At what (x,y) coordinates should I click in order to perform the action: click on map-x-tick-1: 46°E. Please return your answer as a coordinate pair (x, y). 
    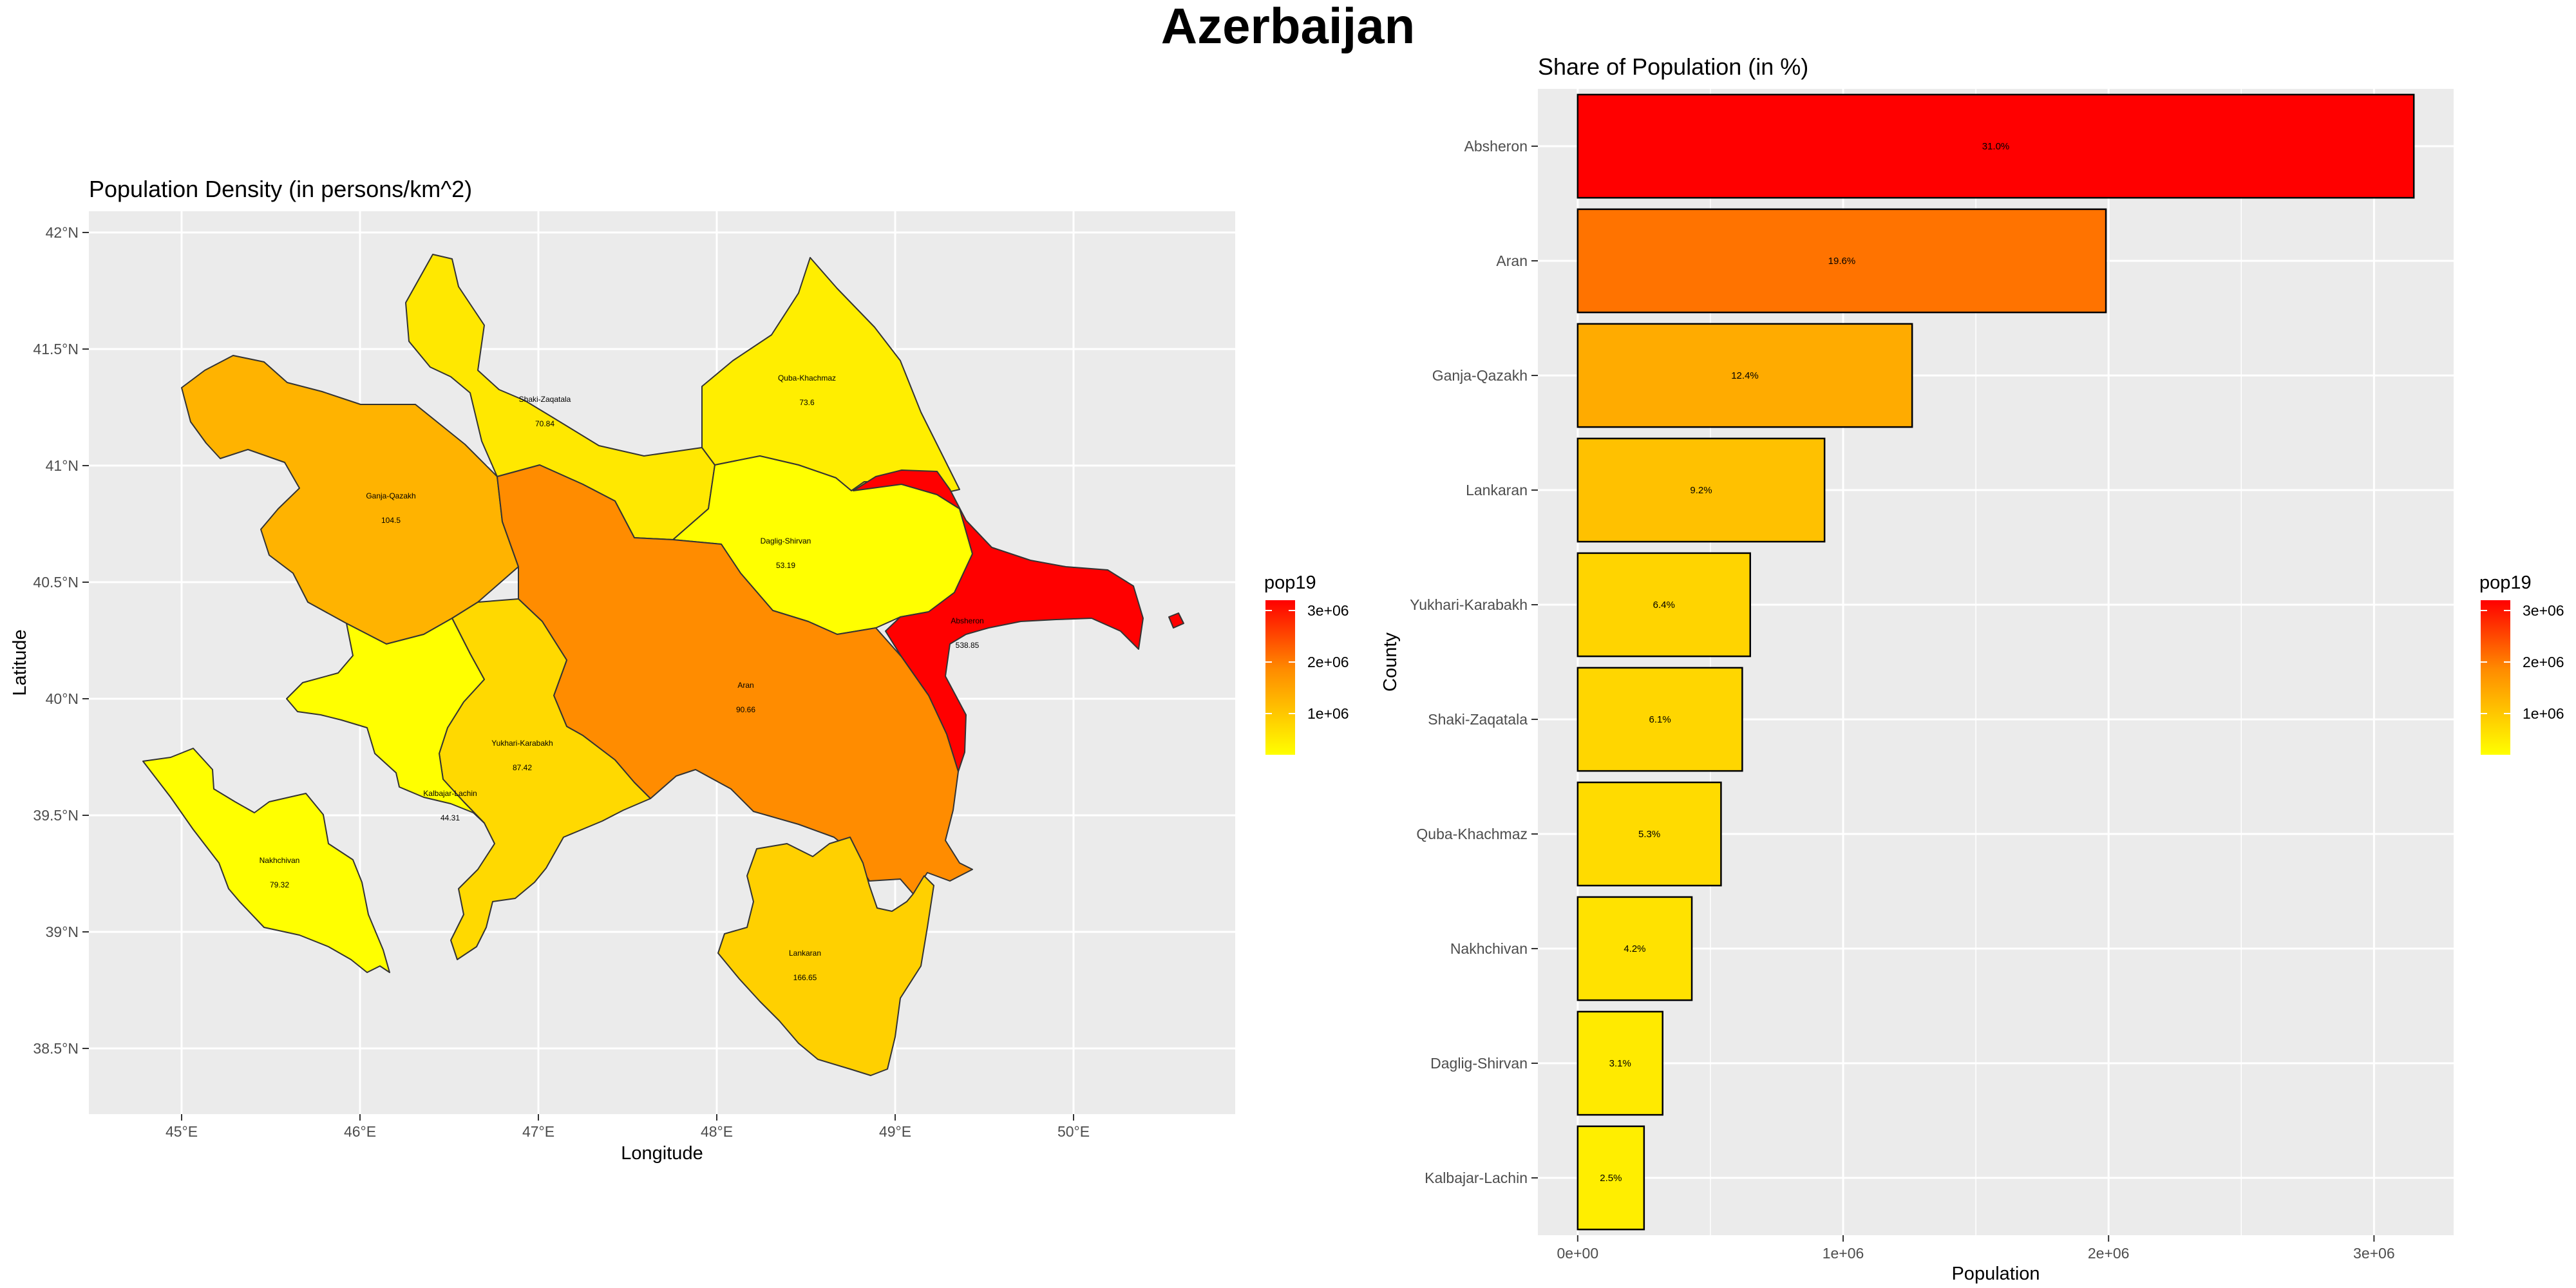
    Looking at the image, I should click on (360, 1131).